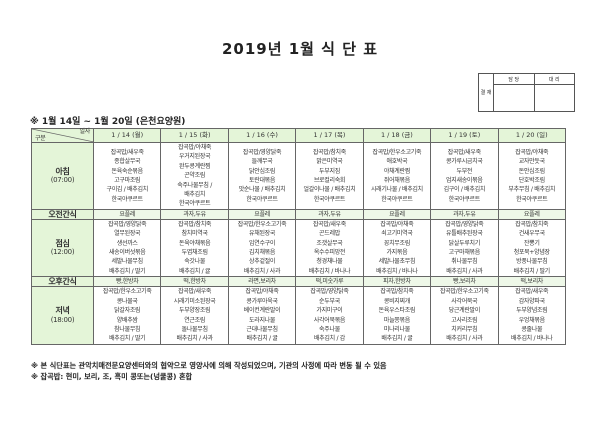 This screenshot has width=600, height=424. What do you see at coordinates (396, 301) in the screenshot?
I see `menu-item: 콩비지찌개` at bounding box center [396, 301].